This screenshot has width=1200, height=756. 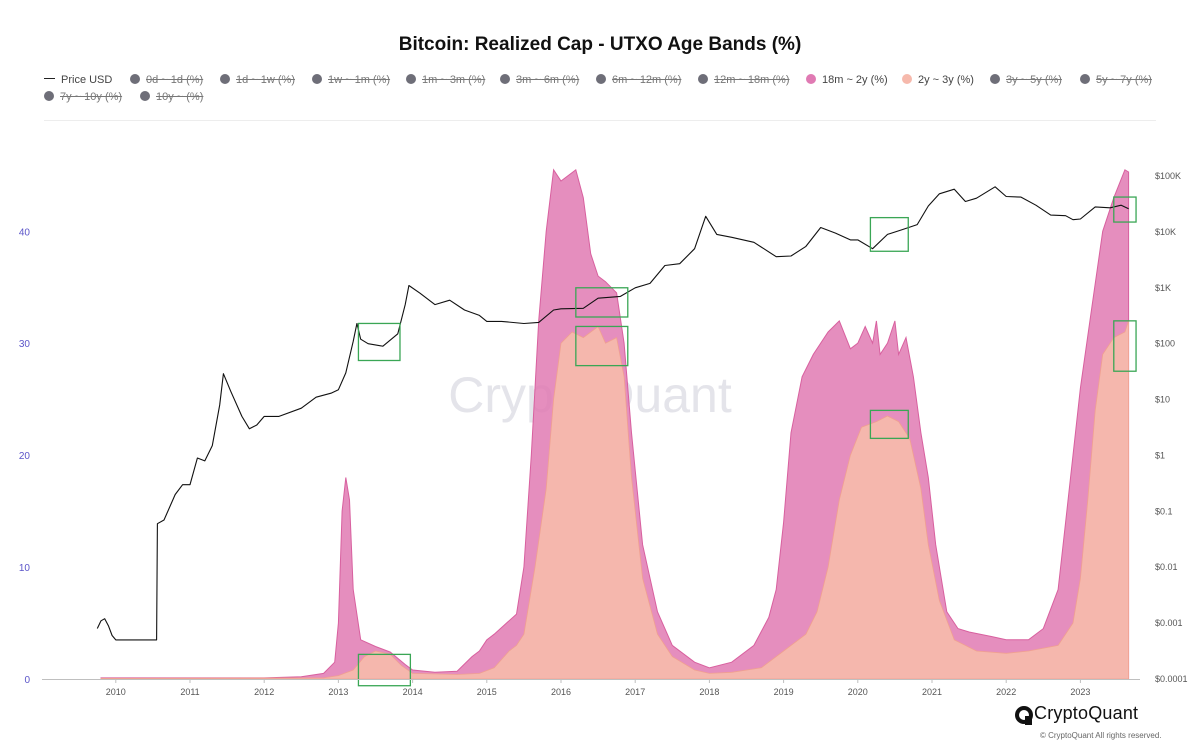 I want to click on legend-item: Price USD, so click(x=78, y=80).